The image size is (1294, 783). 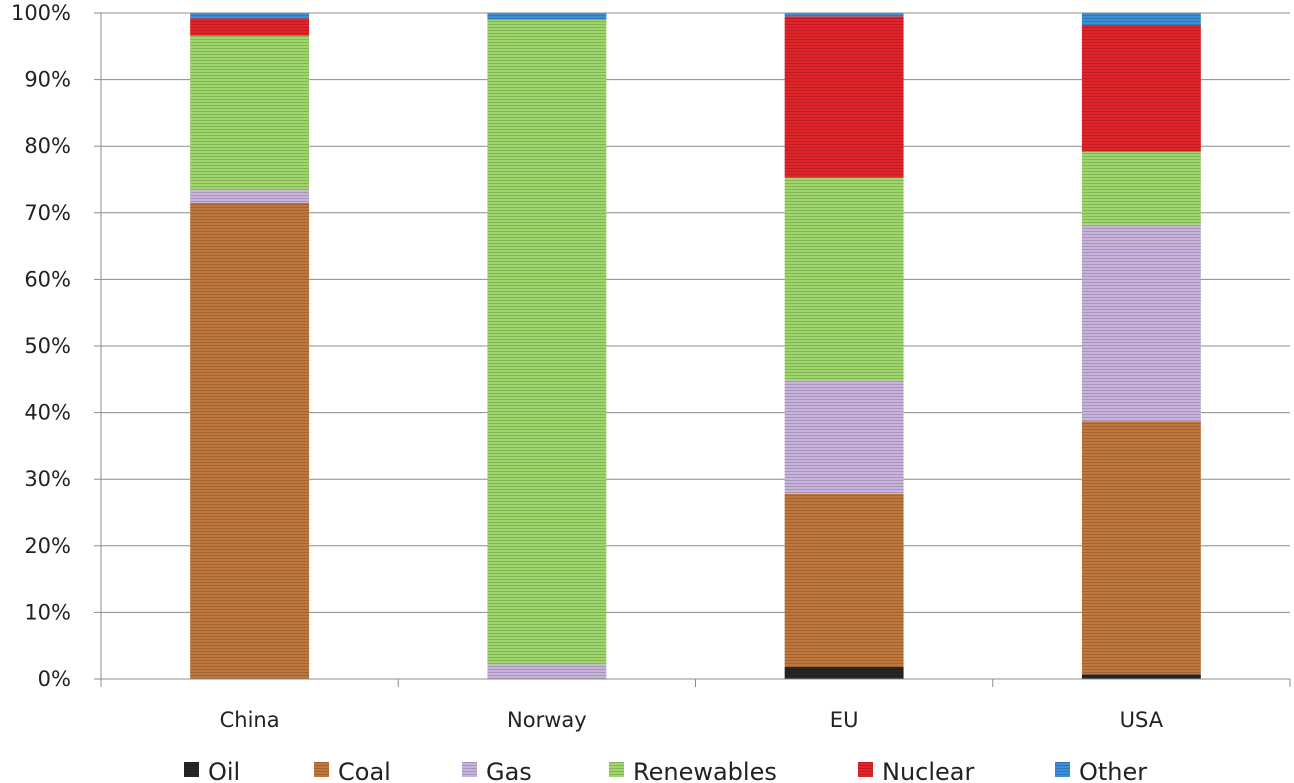 What do you see at coordinates (191, 769) in the screenshot?
I see `legend-oil-swatch-texture` at bounding box center [191, 769].